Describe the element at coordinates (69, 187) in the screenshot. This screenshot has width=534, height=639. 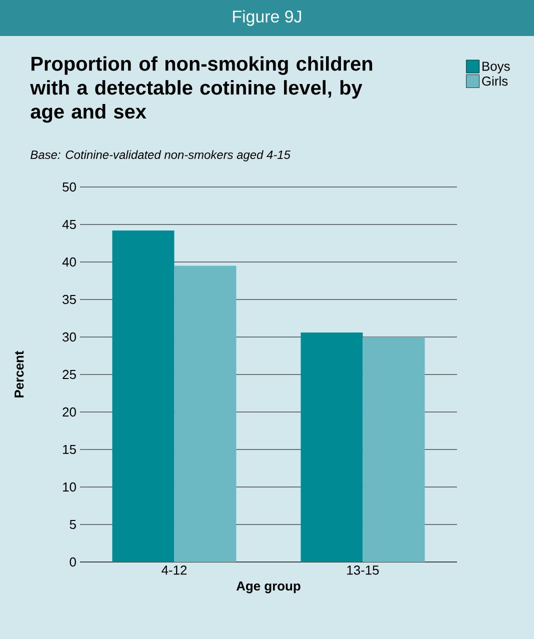
I see `y-tick-label: 50` at that location.